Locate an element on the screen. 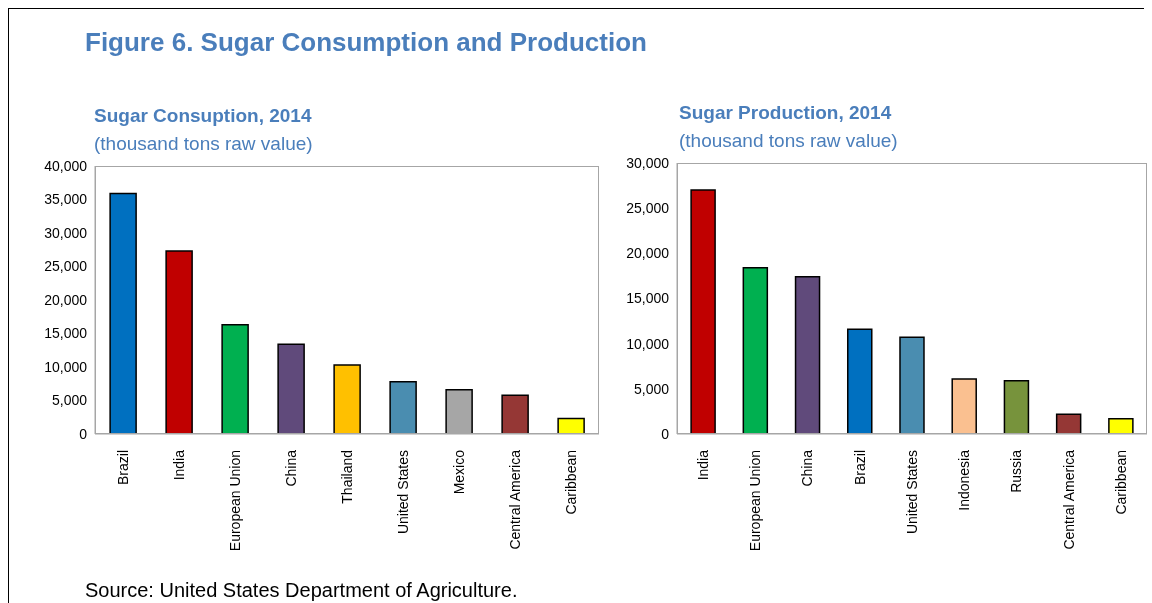 This screenshot has height=603, width=1152. x-tick-label: Russia is located at coordinates (1016, 471).